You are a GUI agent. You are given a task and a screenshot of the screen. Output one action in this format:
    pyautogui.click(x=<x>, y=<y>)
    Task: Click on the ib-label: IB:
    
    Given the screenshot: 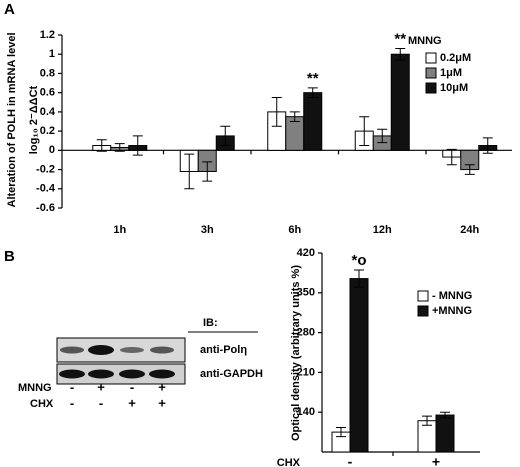 What is the action you would take?
    pyautogui.click(x=210, y=323)
    